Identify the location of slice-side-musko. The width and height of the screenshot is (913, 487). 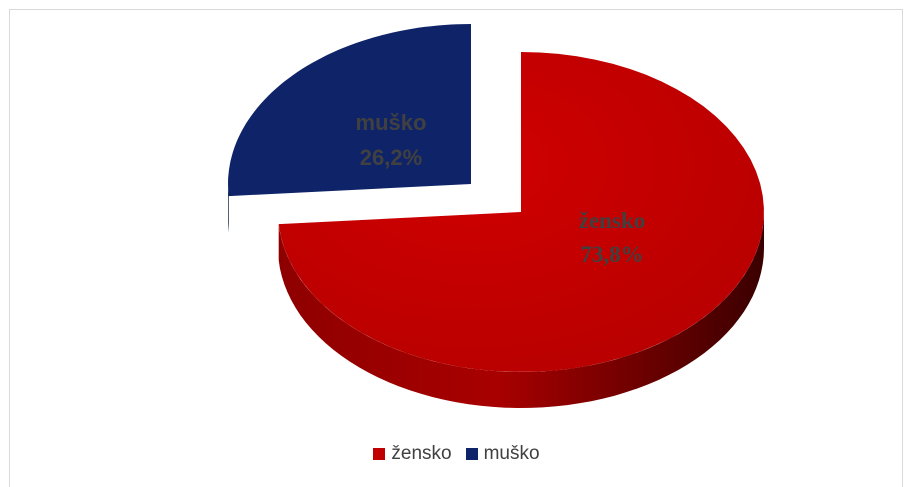
(228, 208).